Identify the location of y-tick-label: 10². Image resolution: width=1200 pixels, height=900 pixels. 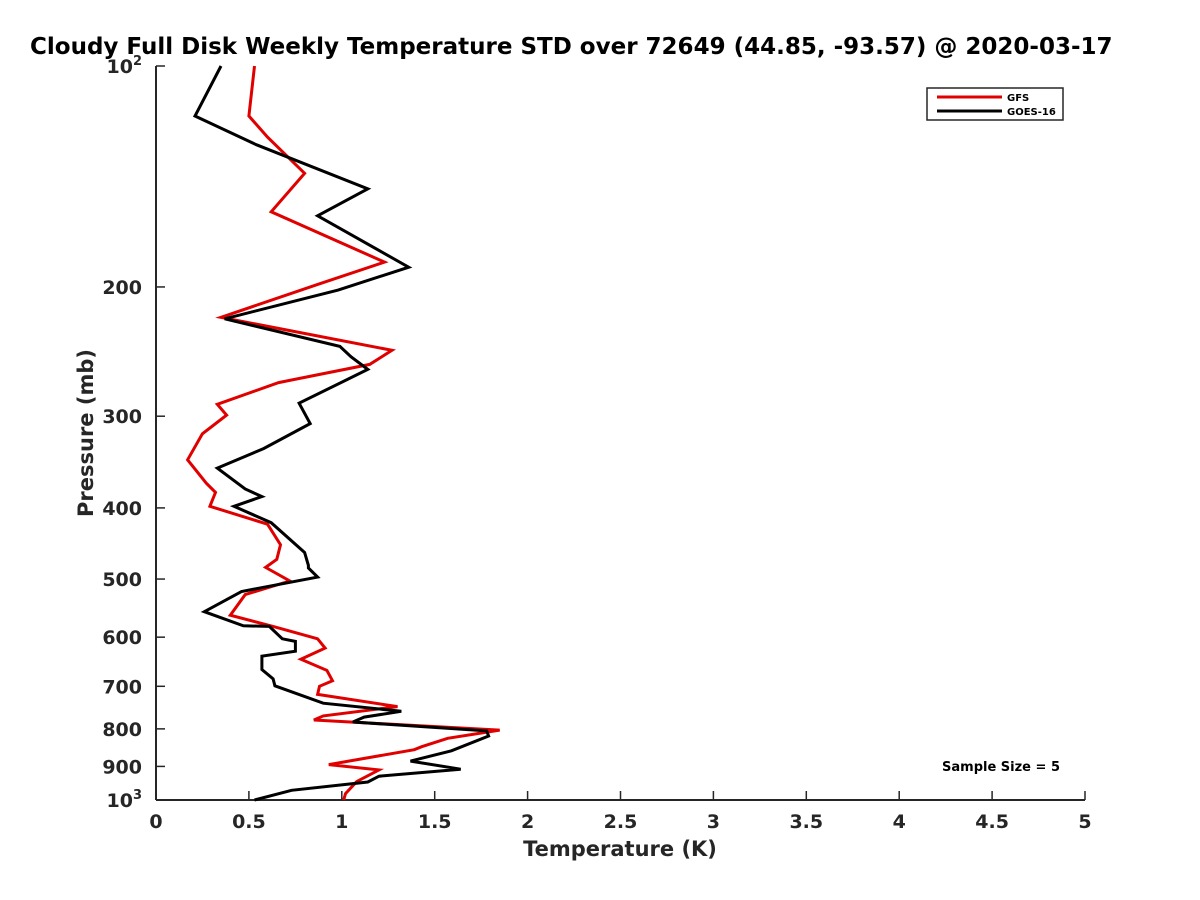
(125, 66).